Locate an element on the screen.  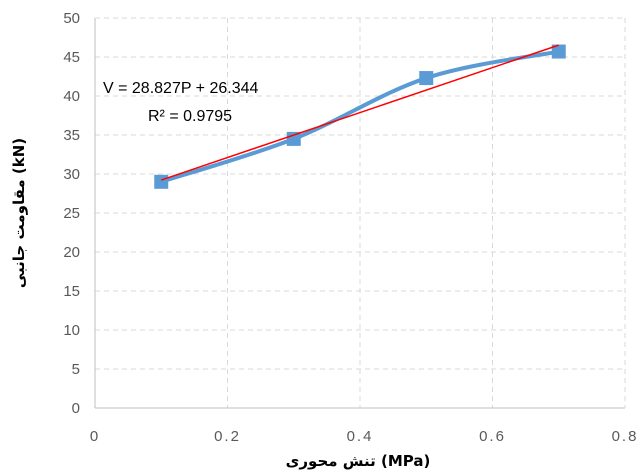
y-tick-label: 25 is located at coordinates (71, 213).